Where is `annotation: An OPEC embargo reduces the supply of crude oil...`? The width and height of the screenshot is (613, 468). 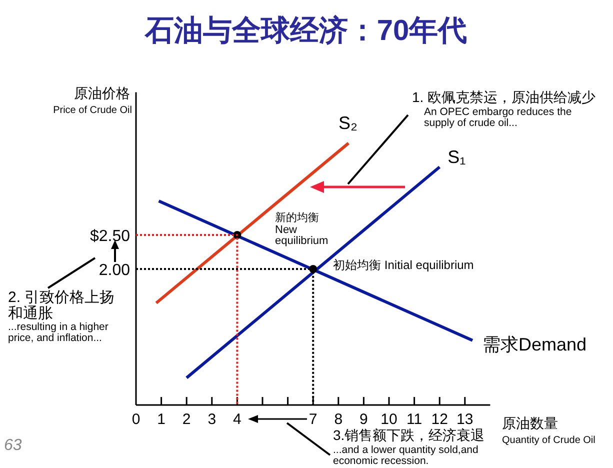 annotation: An OPEC embargo reduces the supply of crude oil... is located at coordinates (498, 118).